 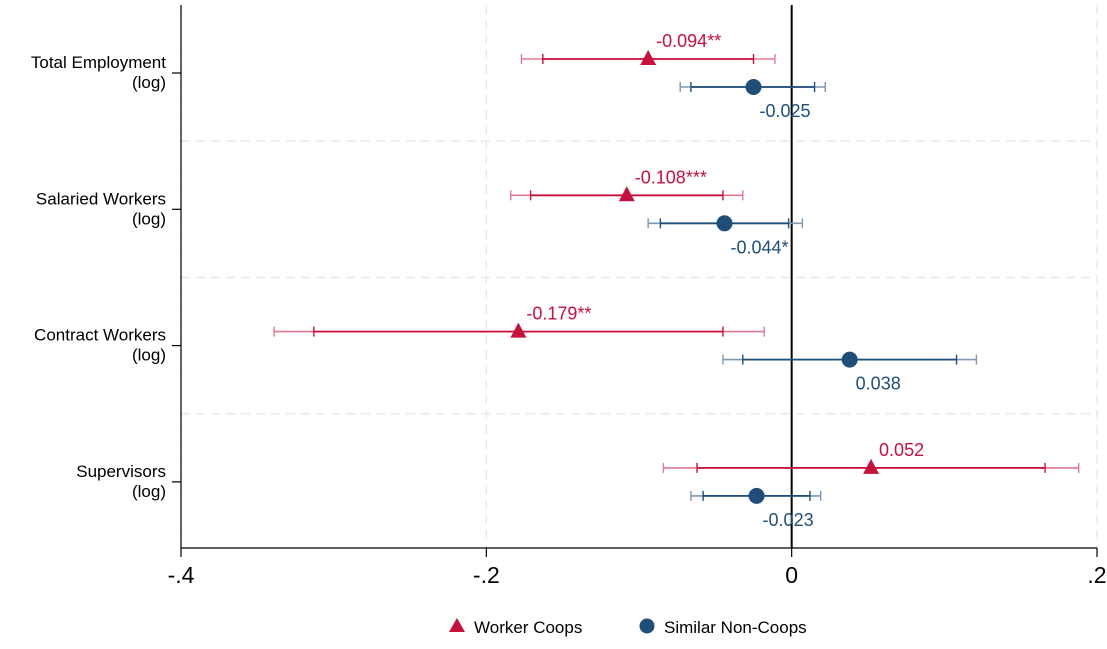 I want to click on data-label: -0.023, so click(x=788, y=520).